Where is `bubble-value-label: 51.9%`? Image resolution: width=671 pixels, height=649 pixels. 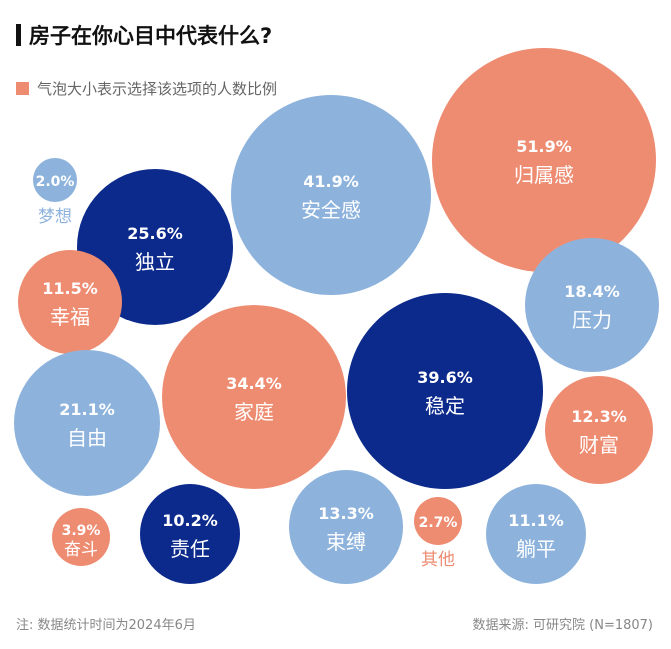
bubble-value-label: 51.9% is located at coordinates (544, 146).